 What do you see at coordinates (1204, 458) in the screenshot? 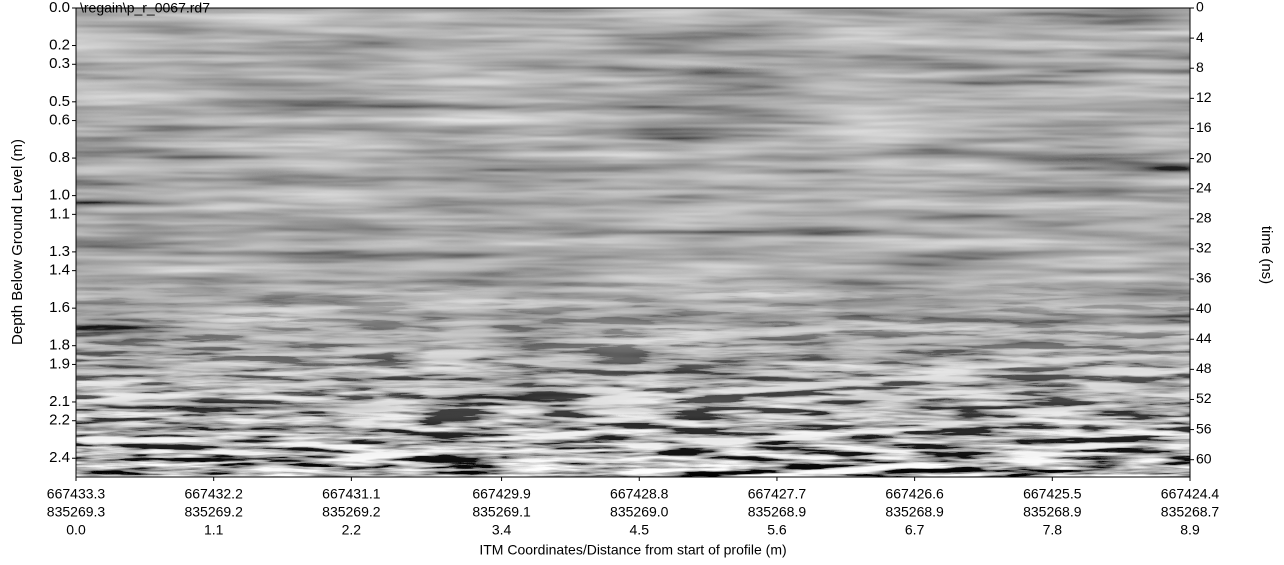
I see `y2-tick-label: 60` at bounding box center [1204, 458].